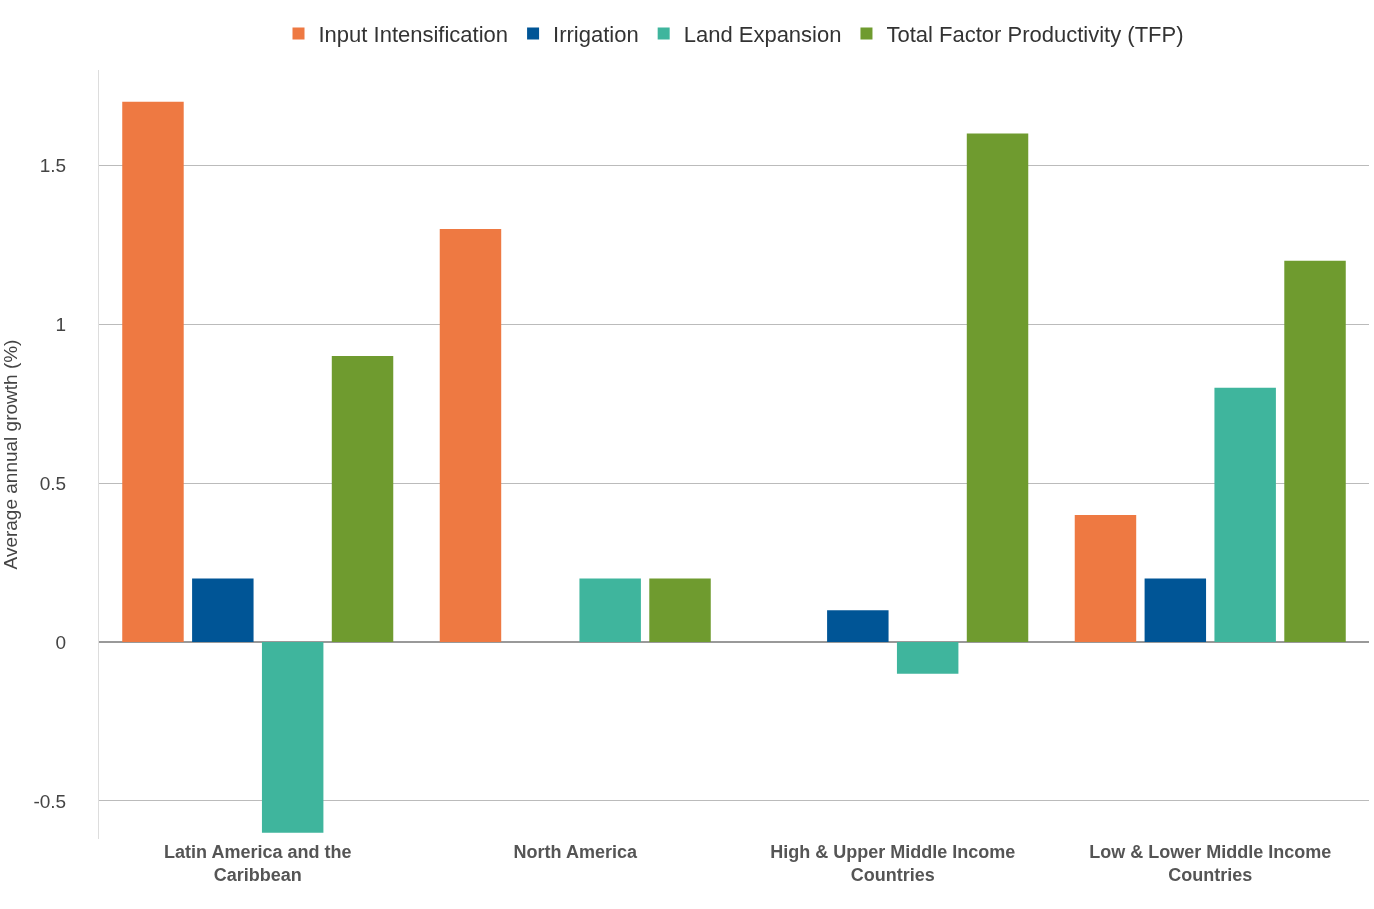 This screenshot has width=1374, height=909. What do you see at coordinates (61, 324) in the screenshot?
I see `y-tick-label: 1` at bounding box center [61, 324].